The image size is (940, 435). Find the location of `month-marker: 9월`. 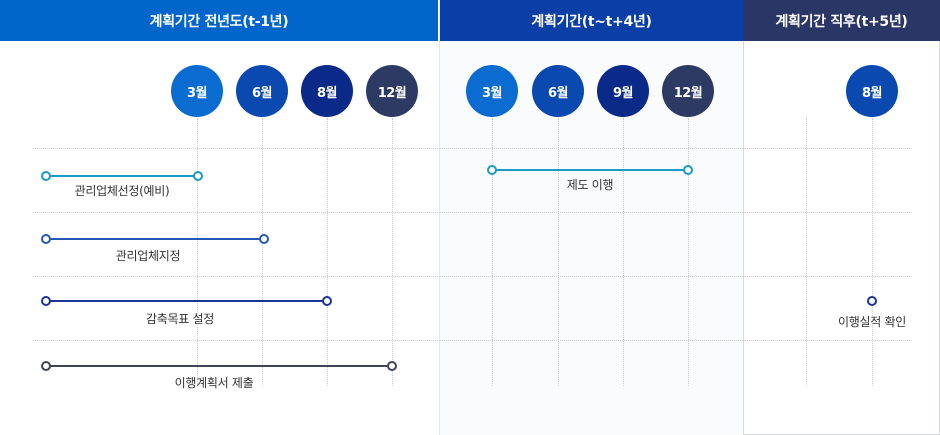

month-marker: 9월 is located at coordinates (623, 91).